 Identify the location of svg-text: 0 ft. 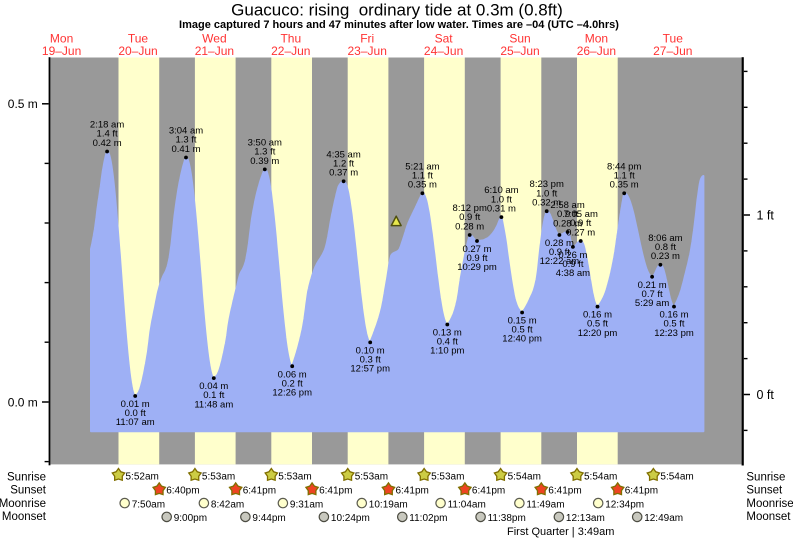
(766, 395).